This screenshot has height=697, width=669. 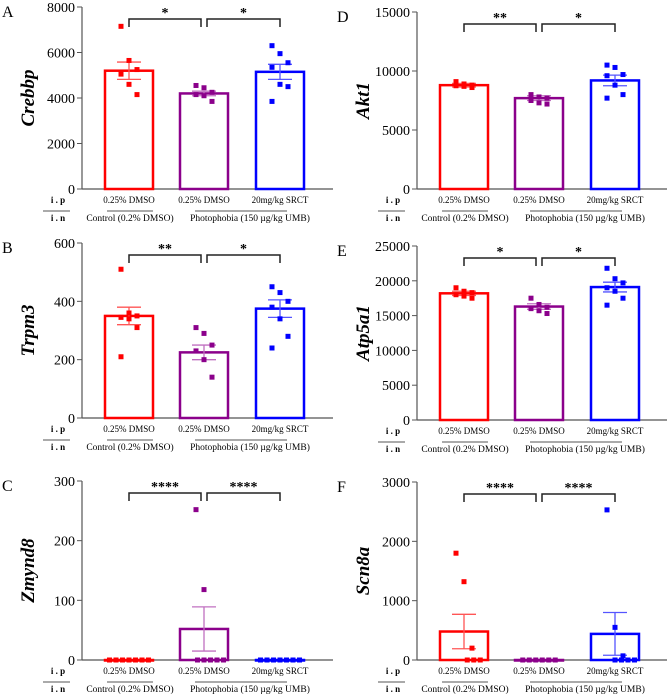 I want to click on panel-letter: A, so click(x=8, y=12).